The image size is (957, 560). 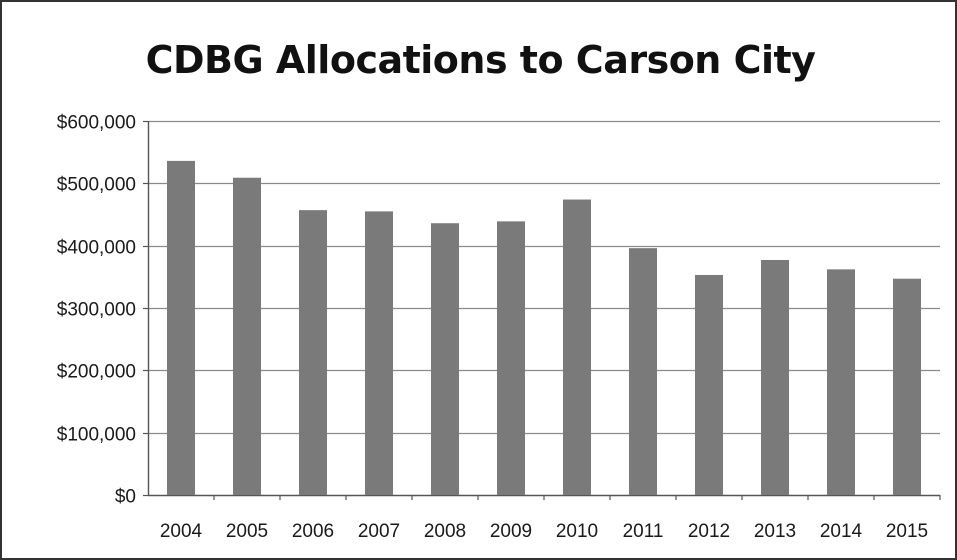 What do you see at coordinates (643, 531) in the screenshot?
I see `x-tick-label: 2011` at bounding box center [643, 531].